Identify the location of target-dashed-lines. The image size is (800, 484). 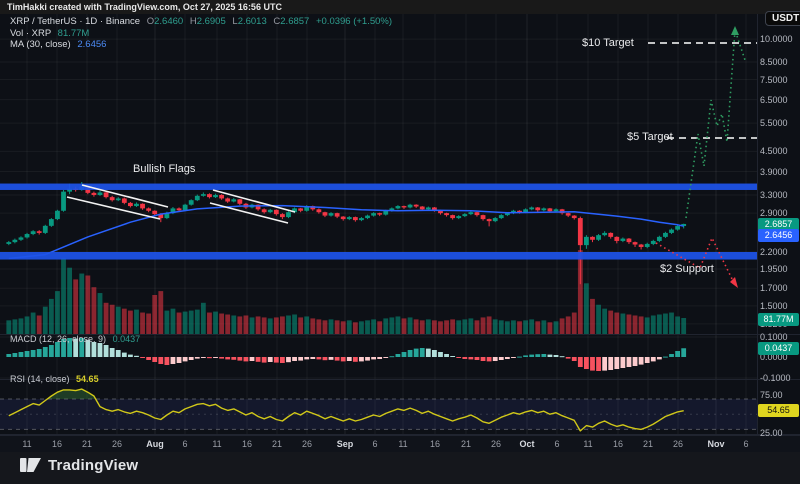
(702, 90).